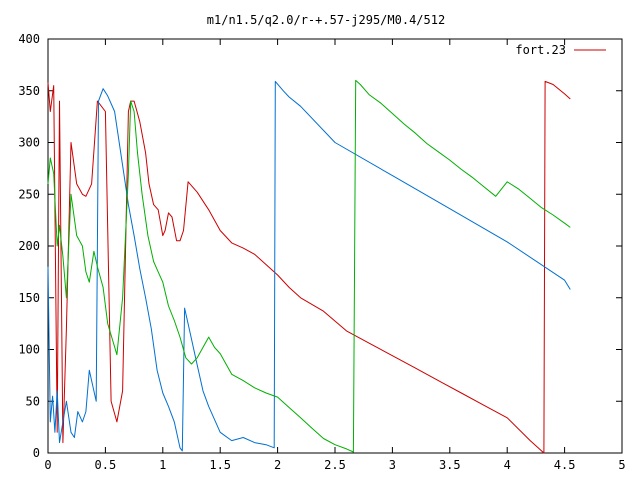  Describe the element at coordinates (220, 465) in the screenshot. I see `x-tick-label: 1.5` at that location.